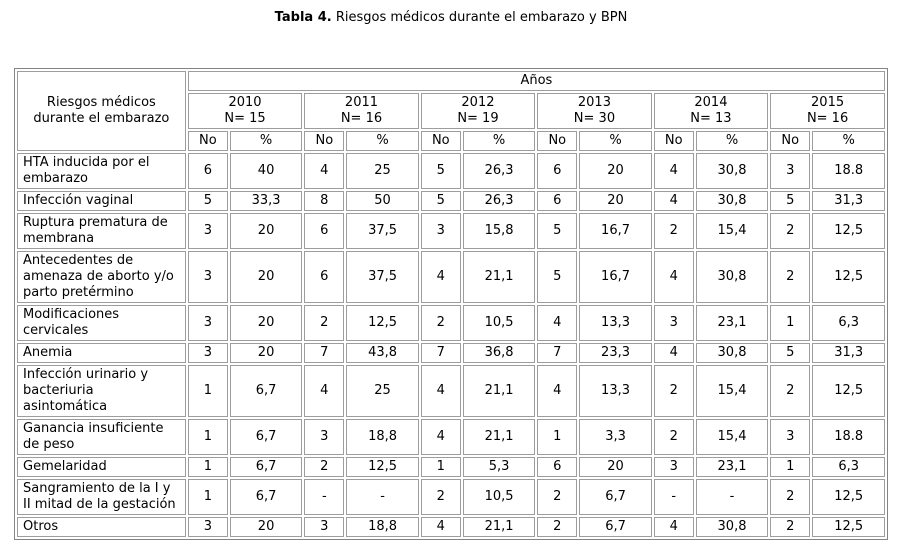 The height and width of the screenshot is (557, 902). I want to click on data-cell: 23,3, so click(615, 353).